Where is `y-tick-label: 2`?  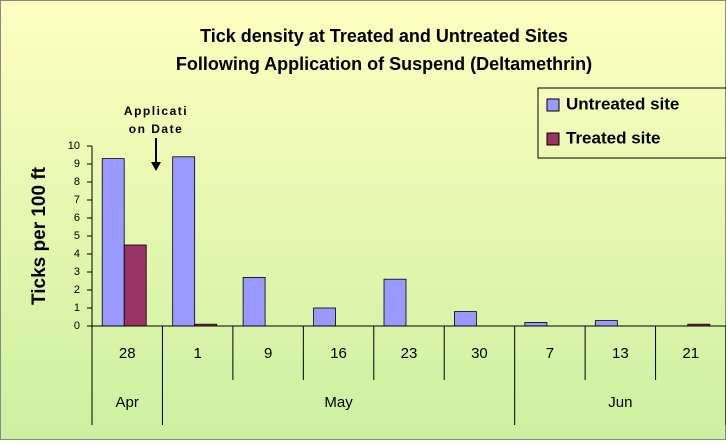 y-tick-label: 2 is located at coordinates (77, 290).